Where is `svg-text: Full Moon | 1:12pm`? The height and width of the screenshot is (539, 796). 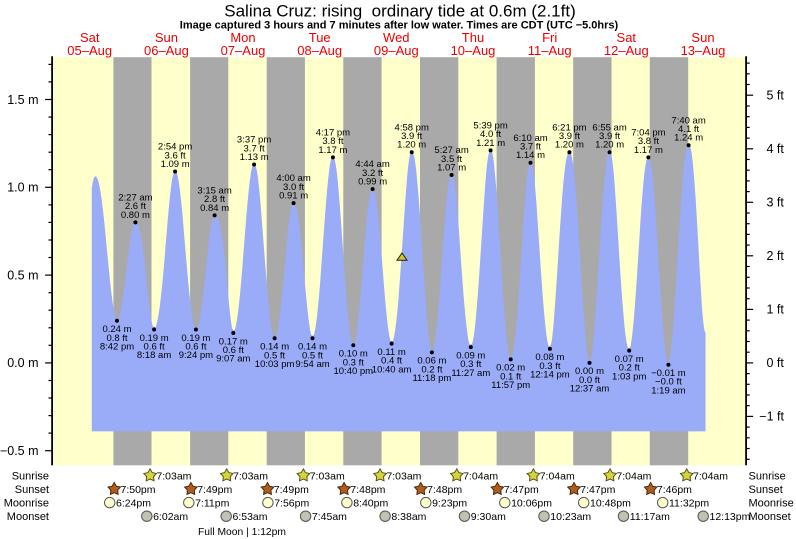
svg-text: Full Moon | 1:12pm is located at coordinates (242, 532).